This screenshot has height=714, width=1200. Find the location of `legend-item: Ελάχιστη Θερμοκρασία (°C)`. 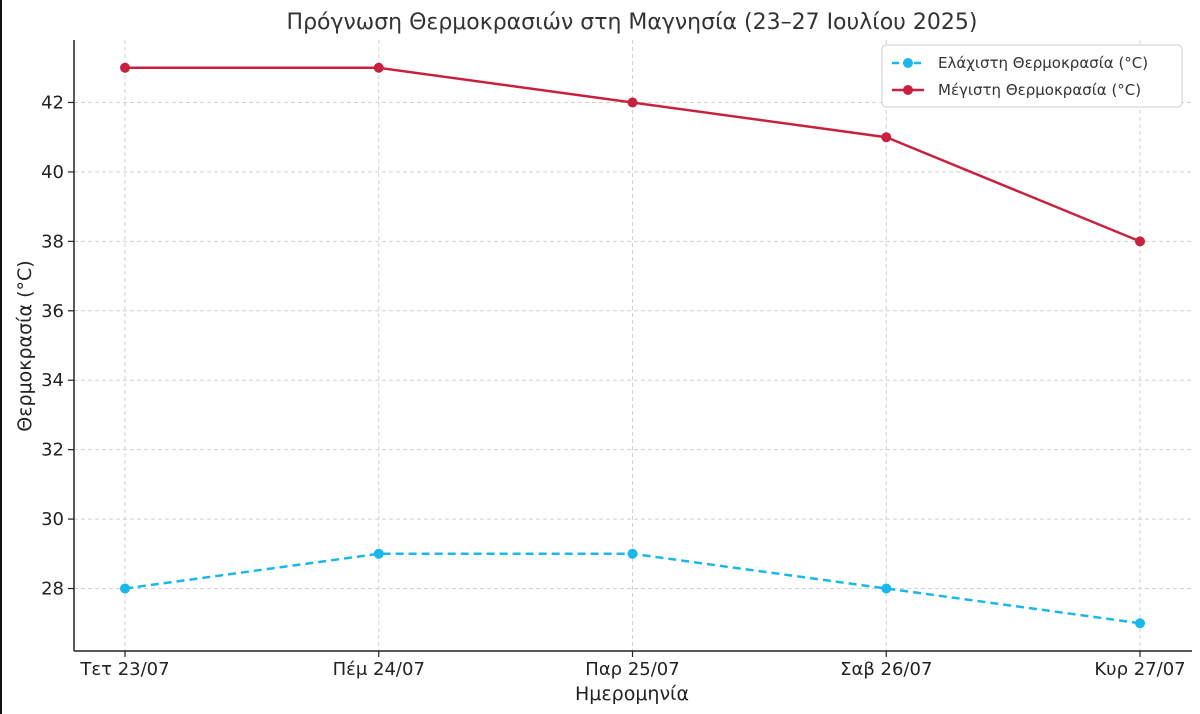

legend-item: Ελάχιστη Θερμοκρασία (°C) is located at coordinates (1020, 63).